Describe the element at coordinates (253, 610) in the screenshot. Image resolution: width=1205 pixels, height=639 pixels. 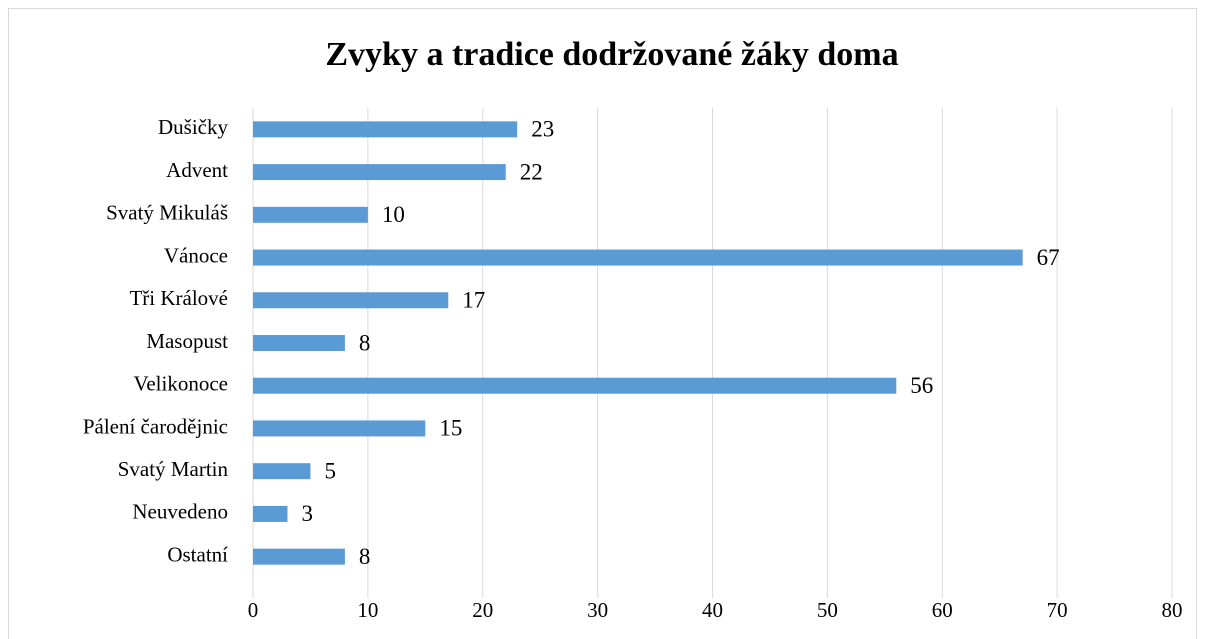
I see `x-tick-label: 0` at that location.